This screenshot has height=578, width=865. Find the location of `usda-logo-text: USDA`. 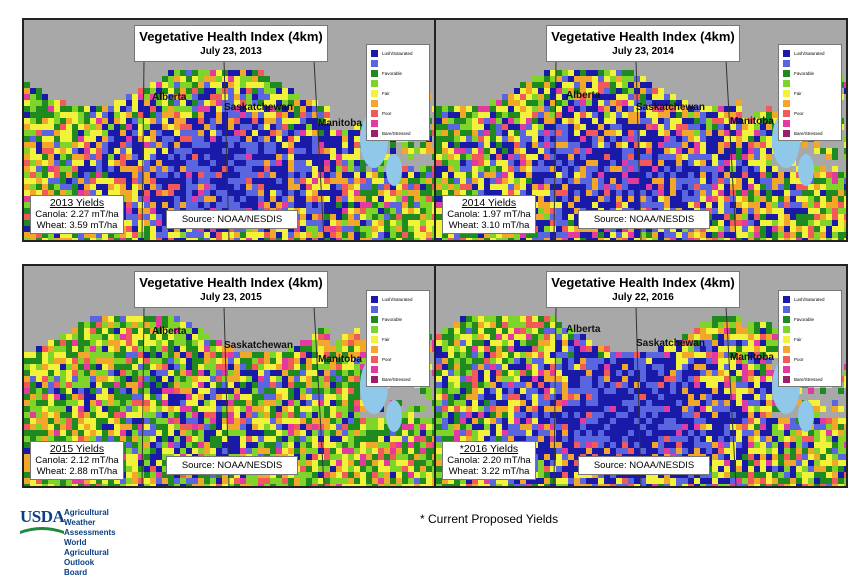

usda-logo-text: USDA is located at coordinates (42, 517).